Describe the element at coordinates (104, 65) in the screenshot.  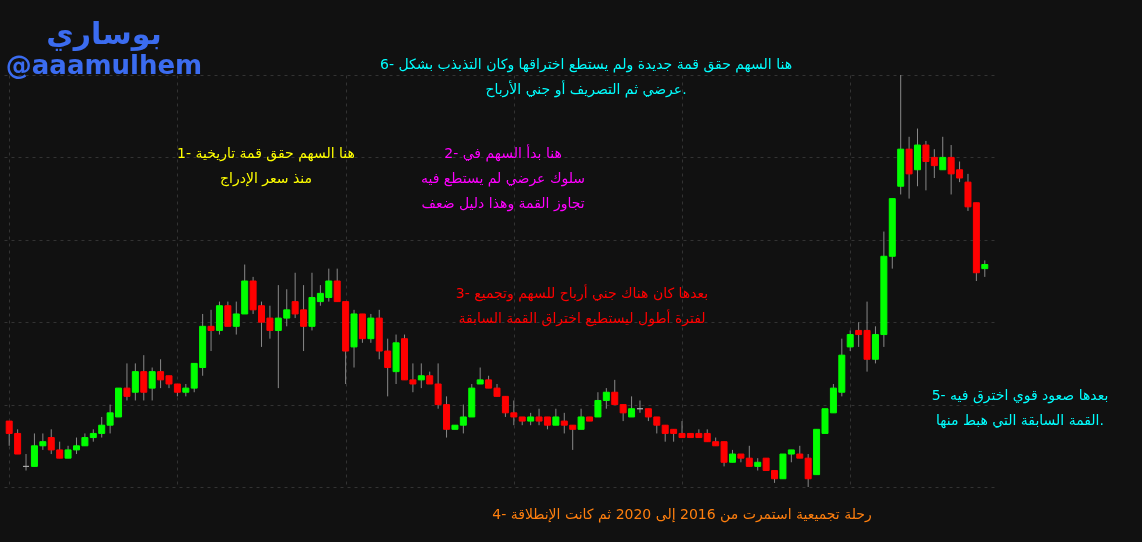
I see `annotation: @aaamulhem` at that location.